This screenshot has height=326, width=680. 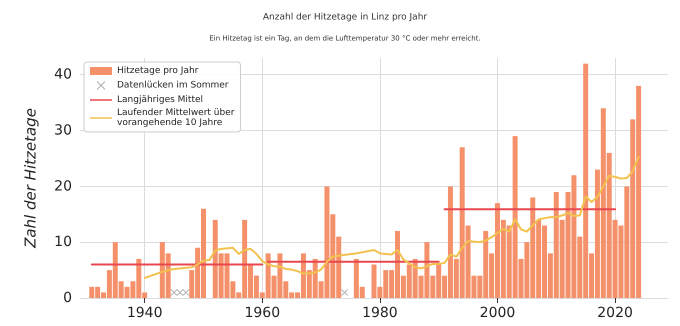 I want to click on y-tick-label: 10, so click(x=63, y=242).